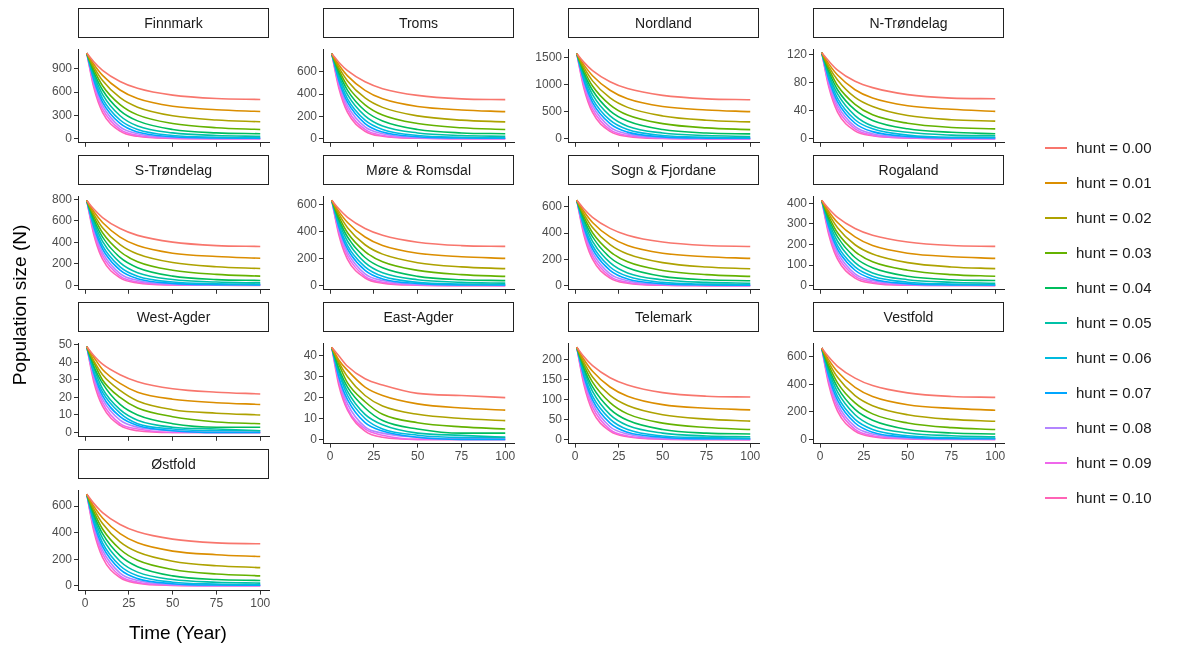 The height and width of the screenshot is (655, 1201). What do you see at coordinates (418, 317) in the screenshot?
I see `chart-title: East-Agder` at bounding box center [418, 317].